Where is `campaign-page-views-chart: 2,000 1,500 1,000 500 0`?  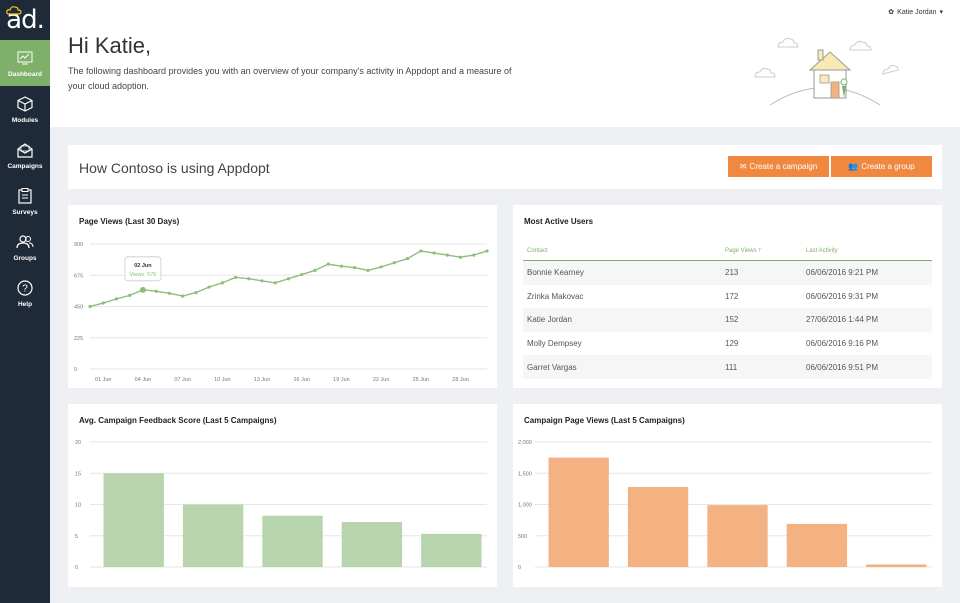
campaign-page-views-chart: 2,000 1,500 1,000 500 0 is located at coordinates (725, 505).